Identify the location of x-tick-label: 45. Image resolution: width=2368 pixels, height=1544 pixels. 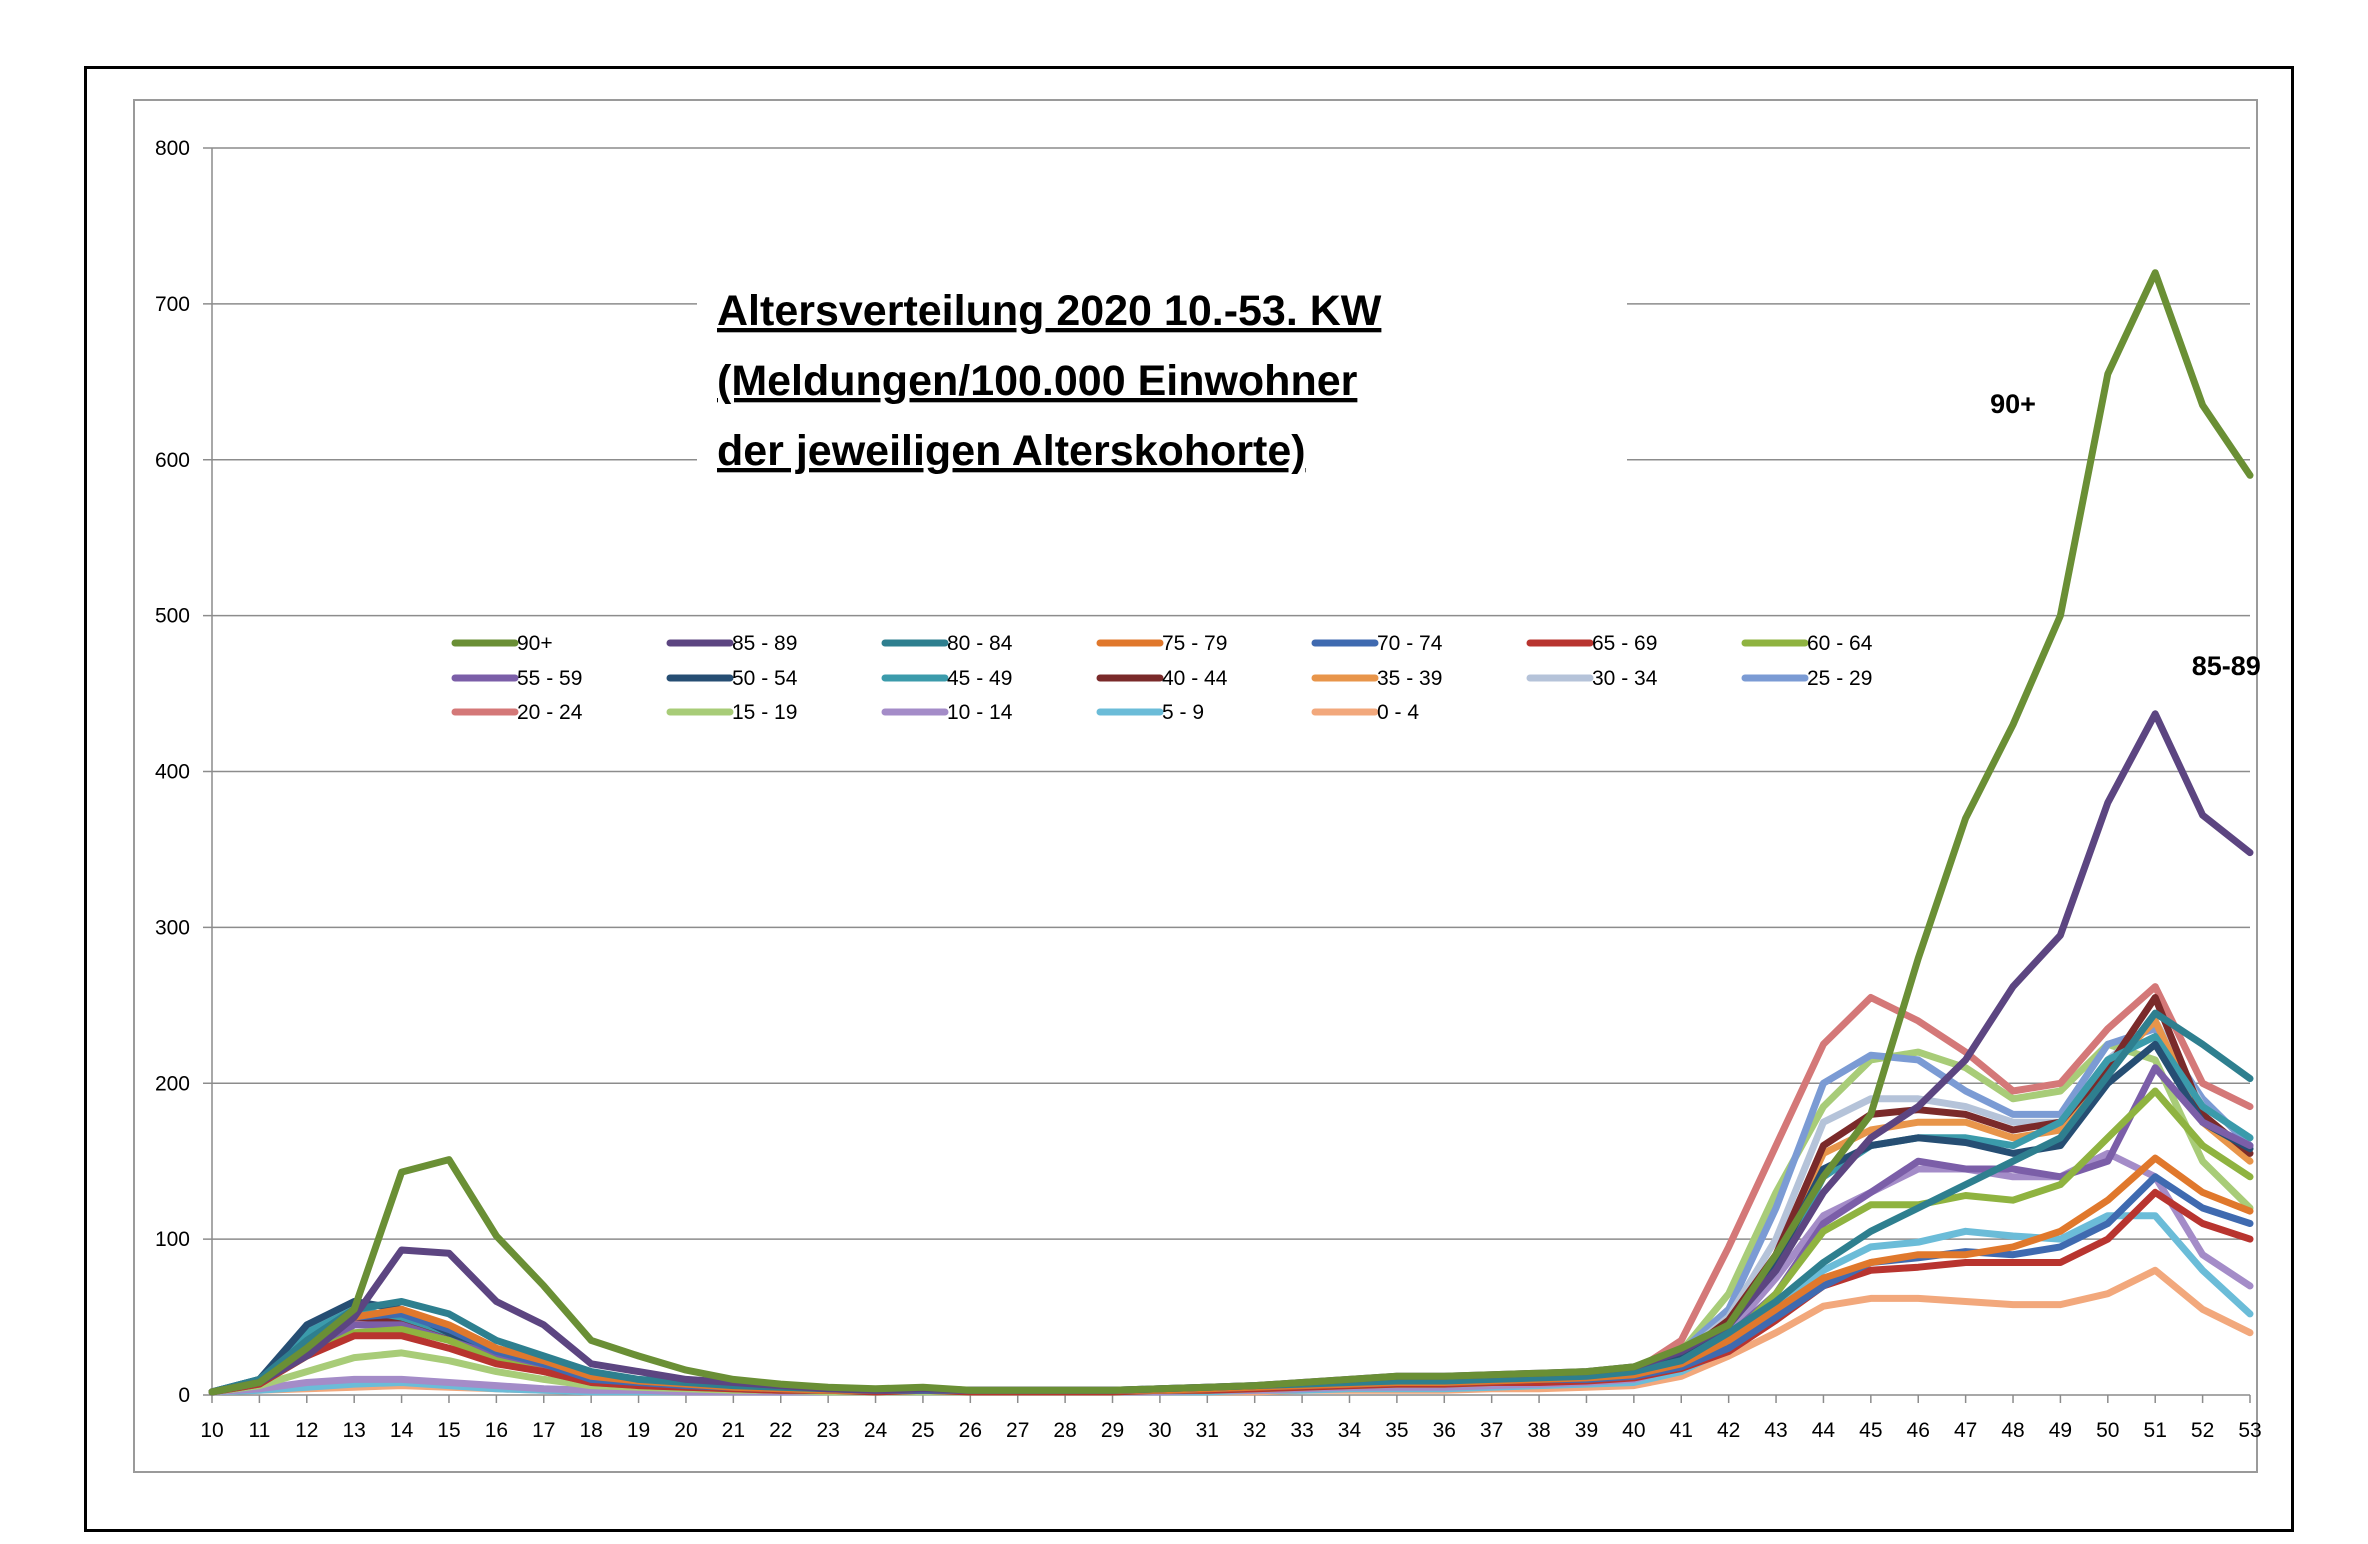
(1870, 1430).